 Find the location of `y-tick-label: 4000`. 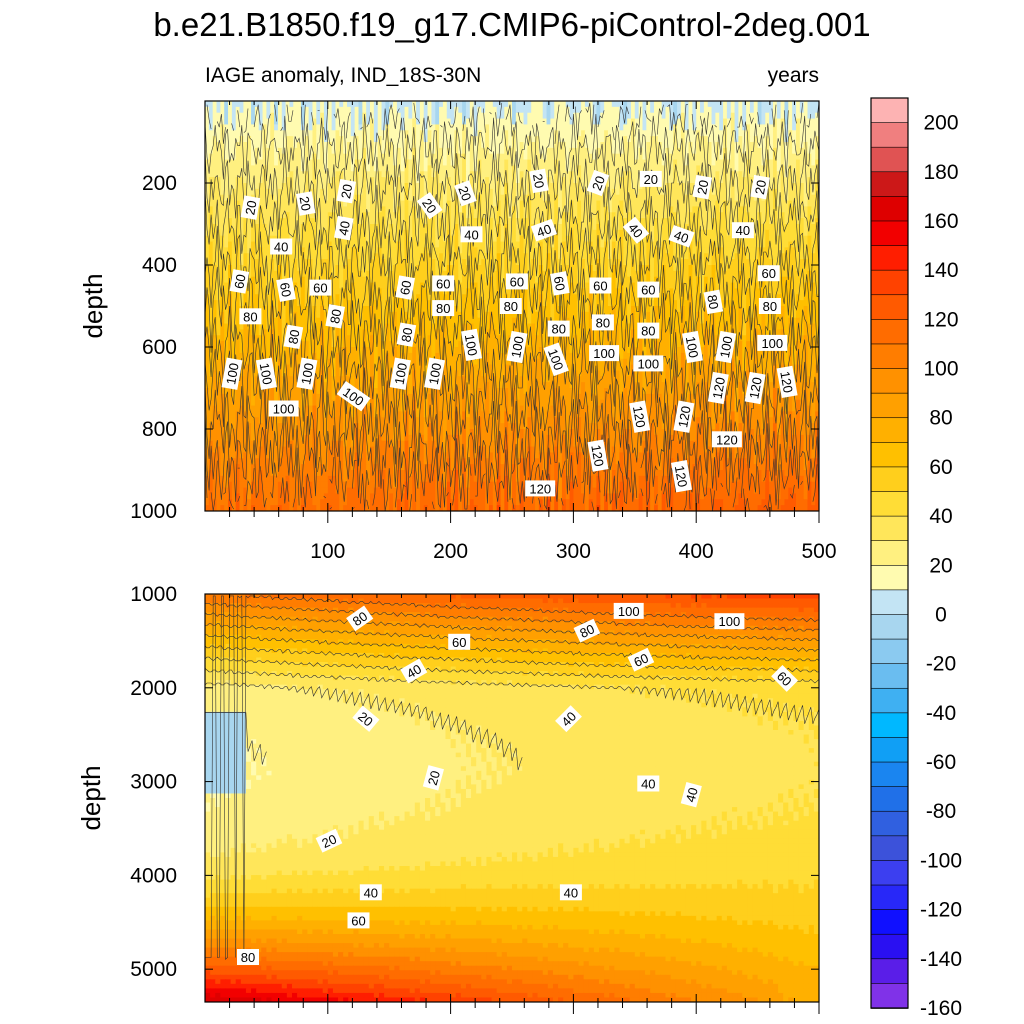

y-tick-label: 4000 is located at coordinates (153, 875).